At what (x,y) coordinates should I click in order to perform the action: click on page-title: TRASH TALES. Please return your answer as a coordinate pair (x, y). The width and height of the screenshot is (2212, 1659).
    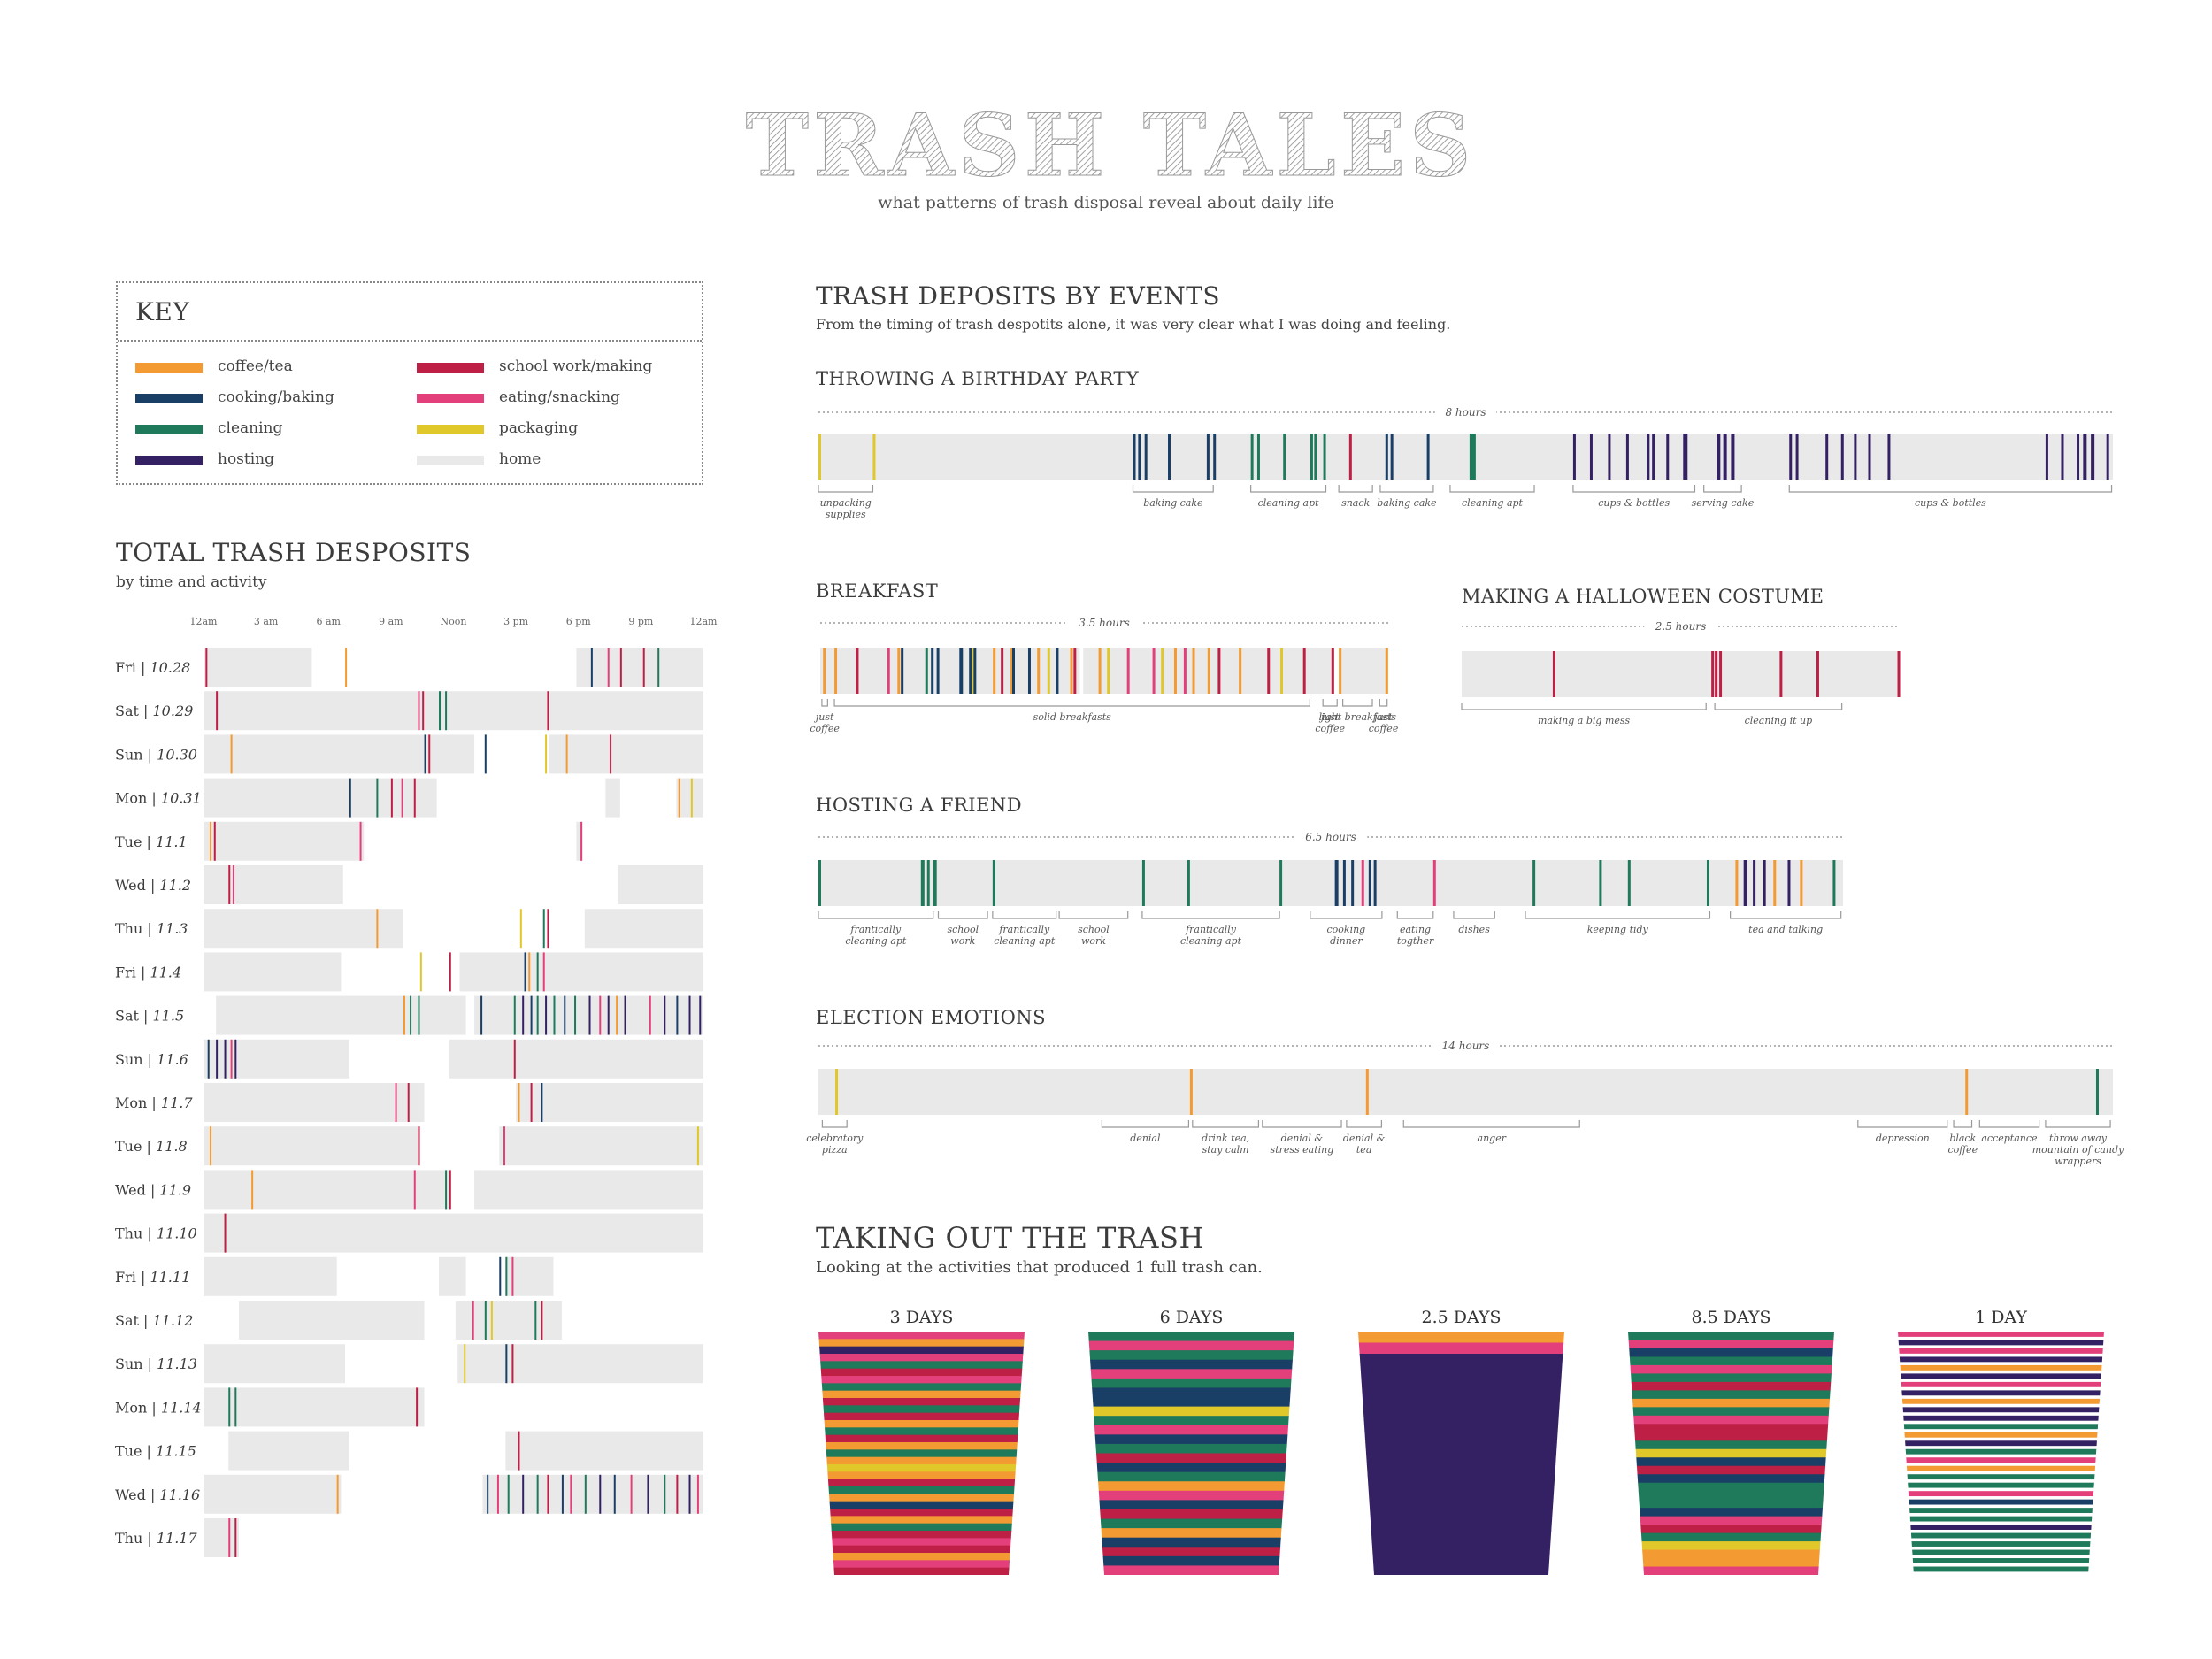
    Looking at the image, I should click on (1111, 142).